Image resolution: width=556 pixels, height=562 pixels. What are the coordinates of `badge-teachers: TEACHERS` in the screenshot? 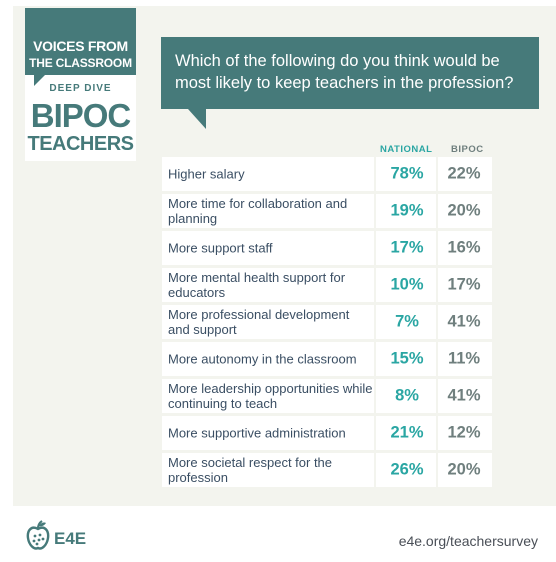 It's located at (80, 144).